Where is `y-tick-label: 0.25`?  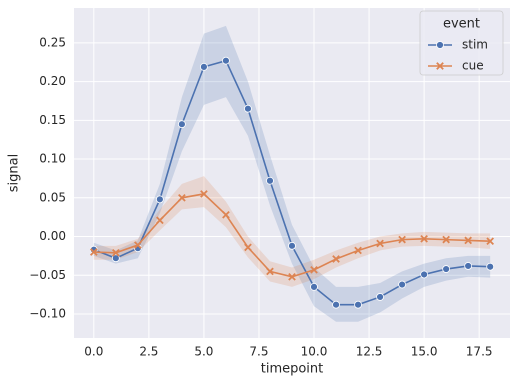
y-tick-label: 0.25 is located at coordinates (52, 42).